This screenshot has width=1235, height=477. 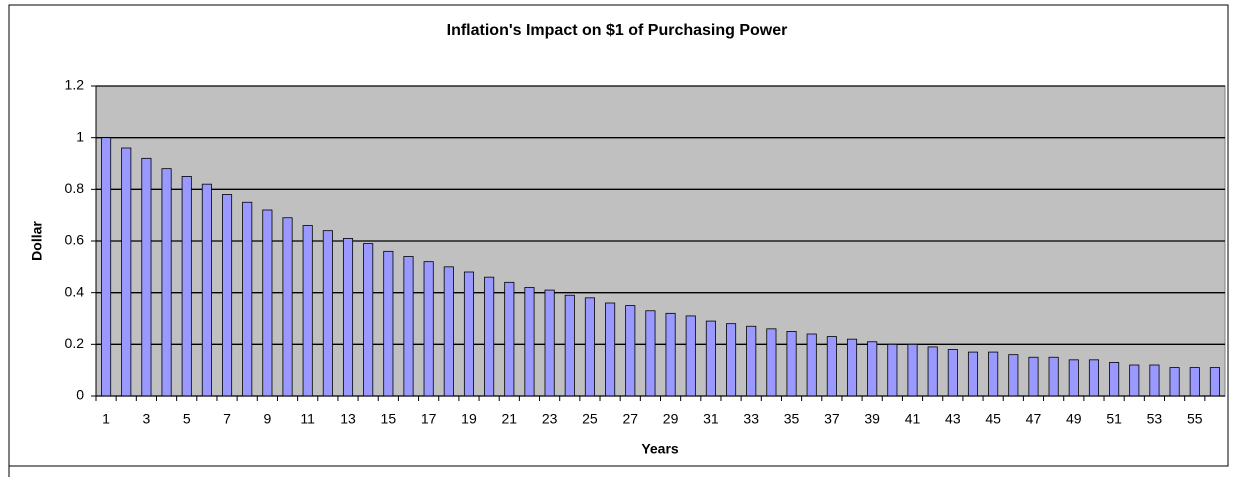 I want to click on x-tick-label: 49, so click(x=1074, y=419).